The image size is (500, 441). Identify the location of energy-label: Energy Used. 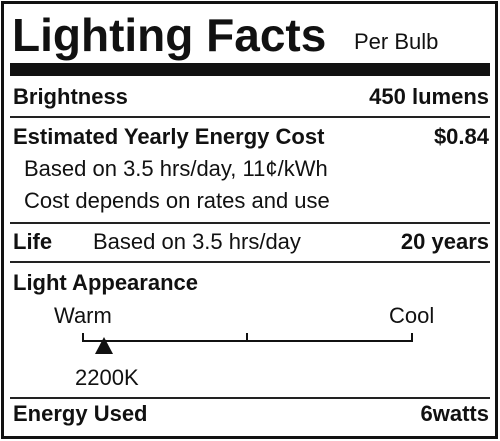
(80, 413).